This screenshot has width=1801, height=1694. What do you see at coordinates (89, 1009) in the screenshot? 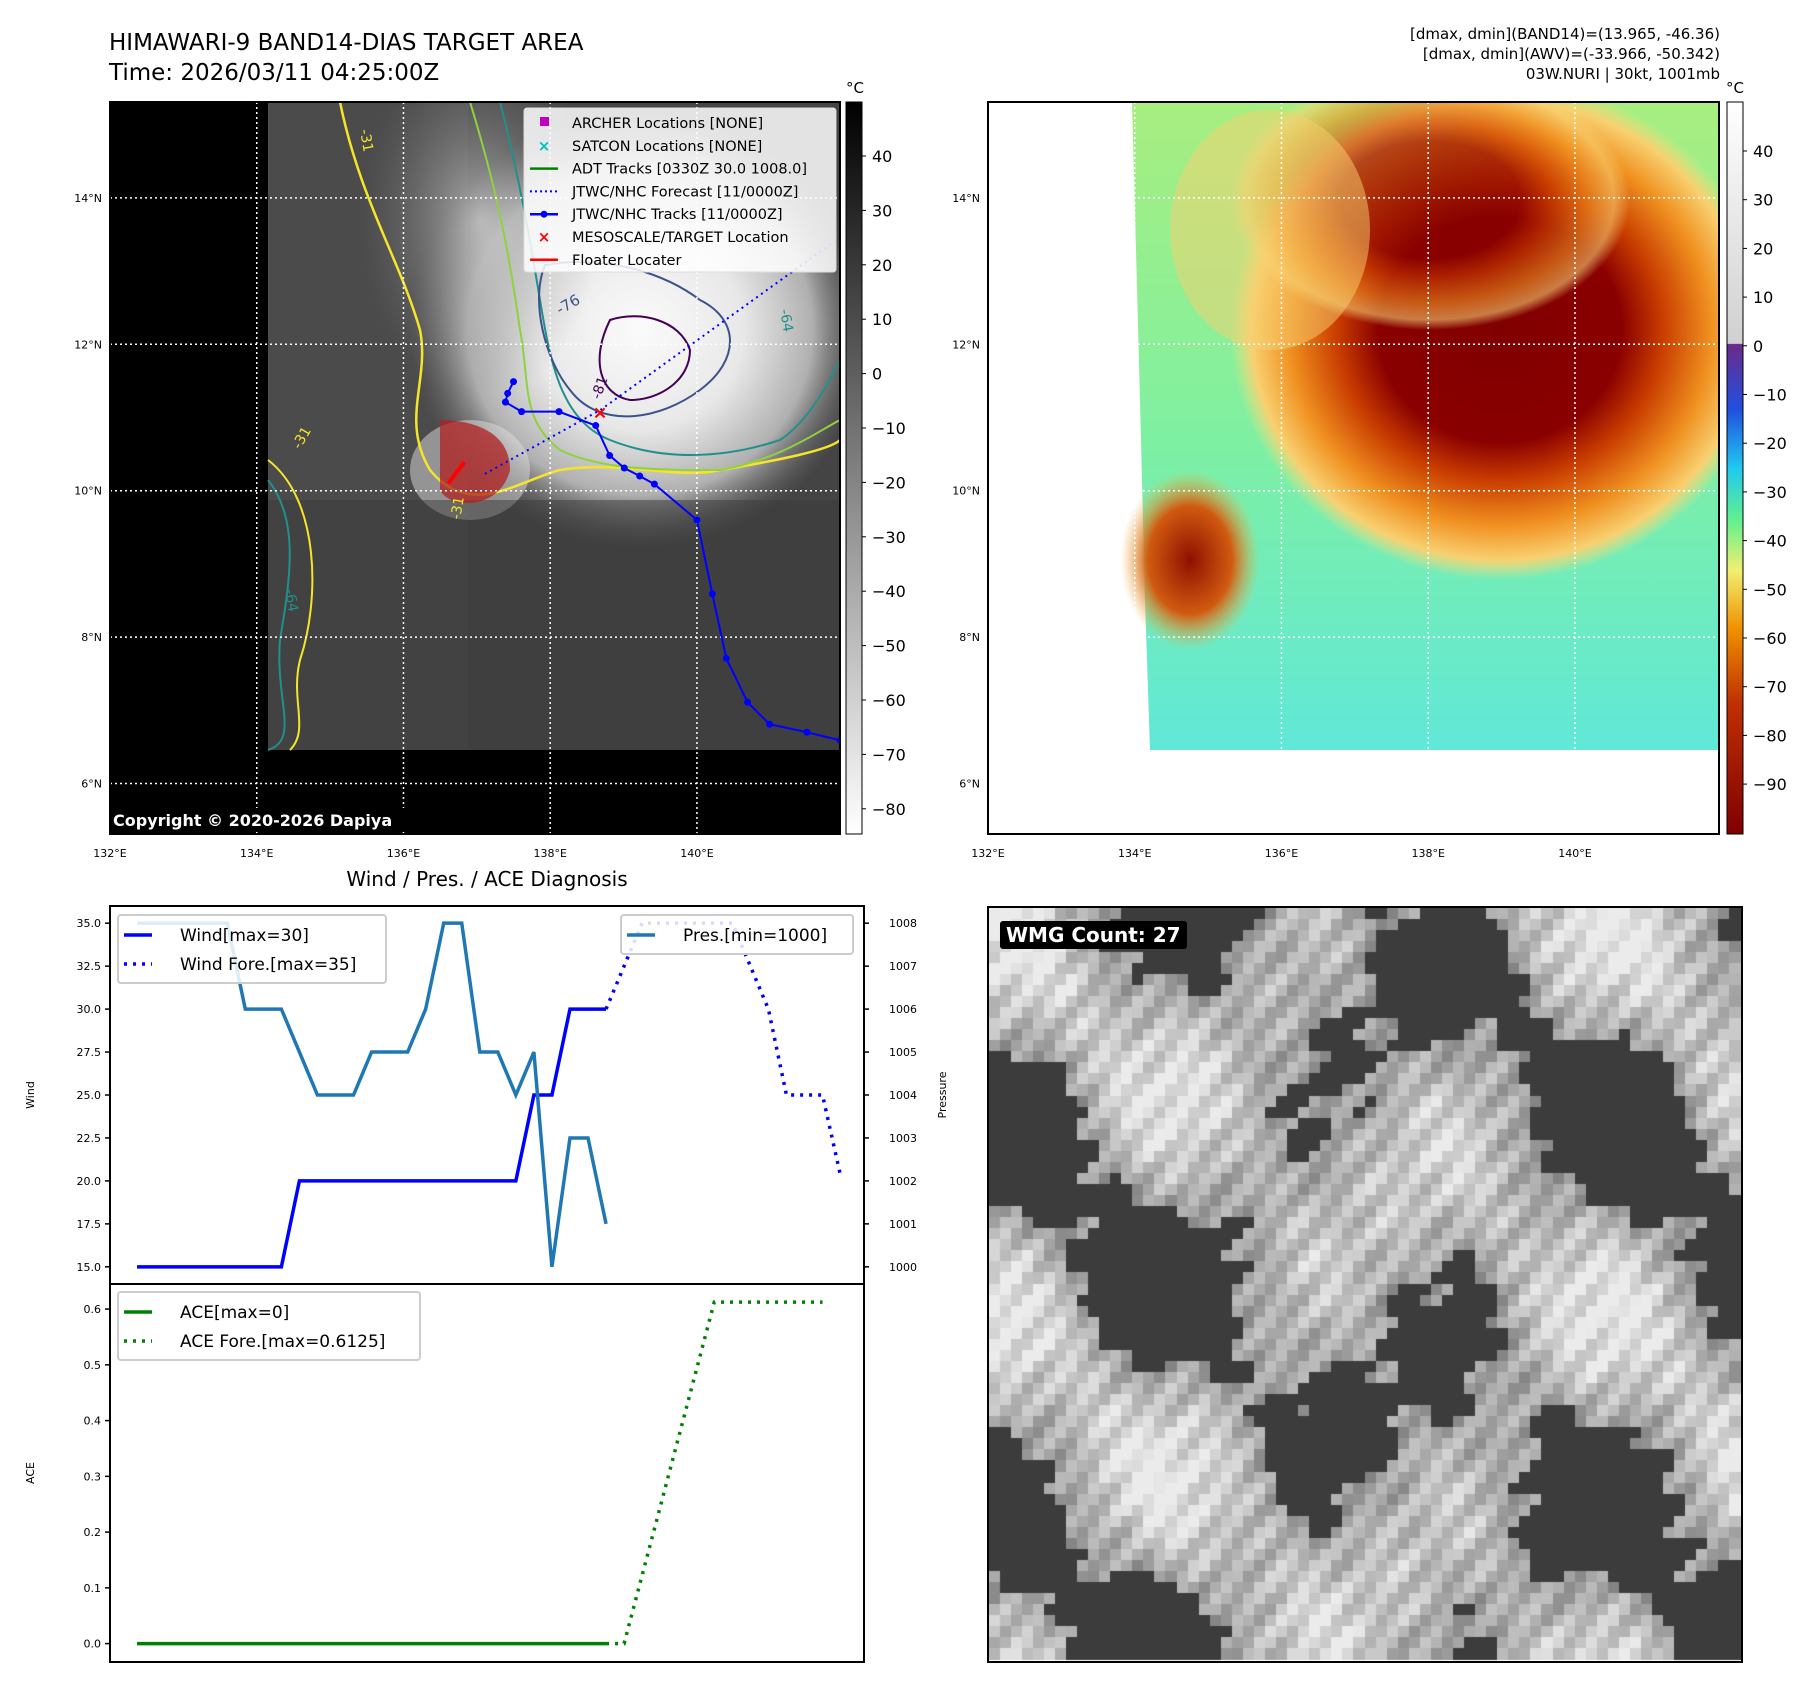
I see `y-tick-label: 30.0` at bounding box center [89, 1009].